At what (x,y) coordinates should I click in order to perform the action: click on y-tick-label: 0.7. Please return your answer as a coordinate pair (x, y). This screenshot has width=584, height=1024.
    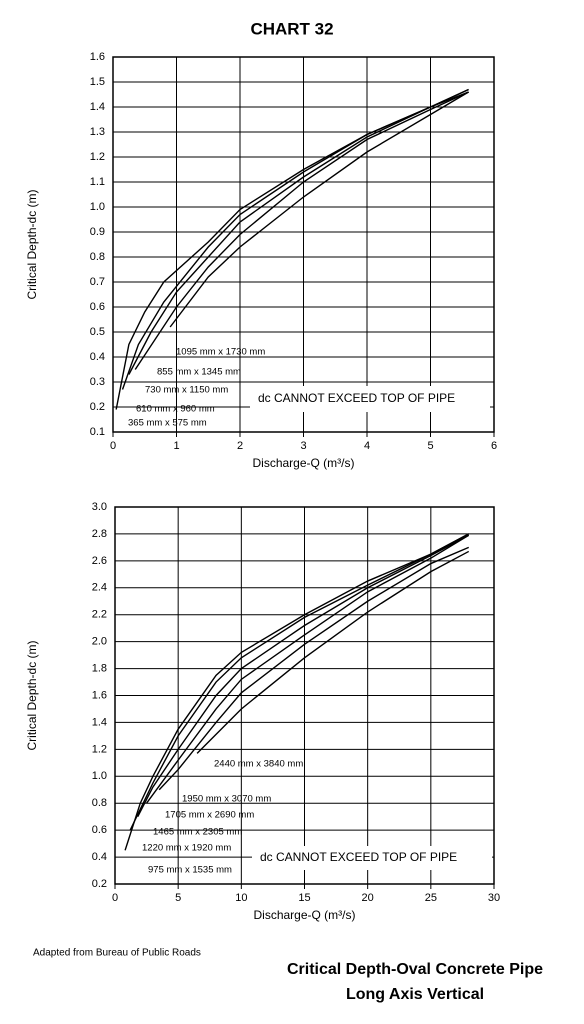
    Looking at the image, I should click on (97, 282).